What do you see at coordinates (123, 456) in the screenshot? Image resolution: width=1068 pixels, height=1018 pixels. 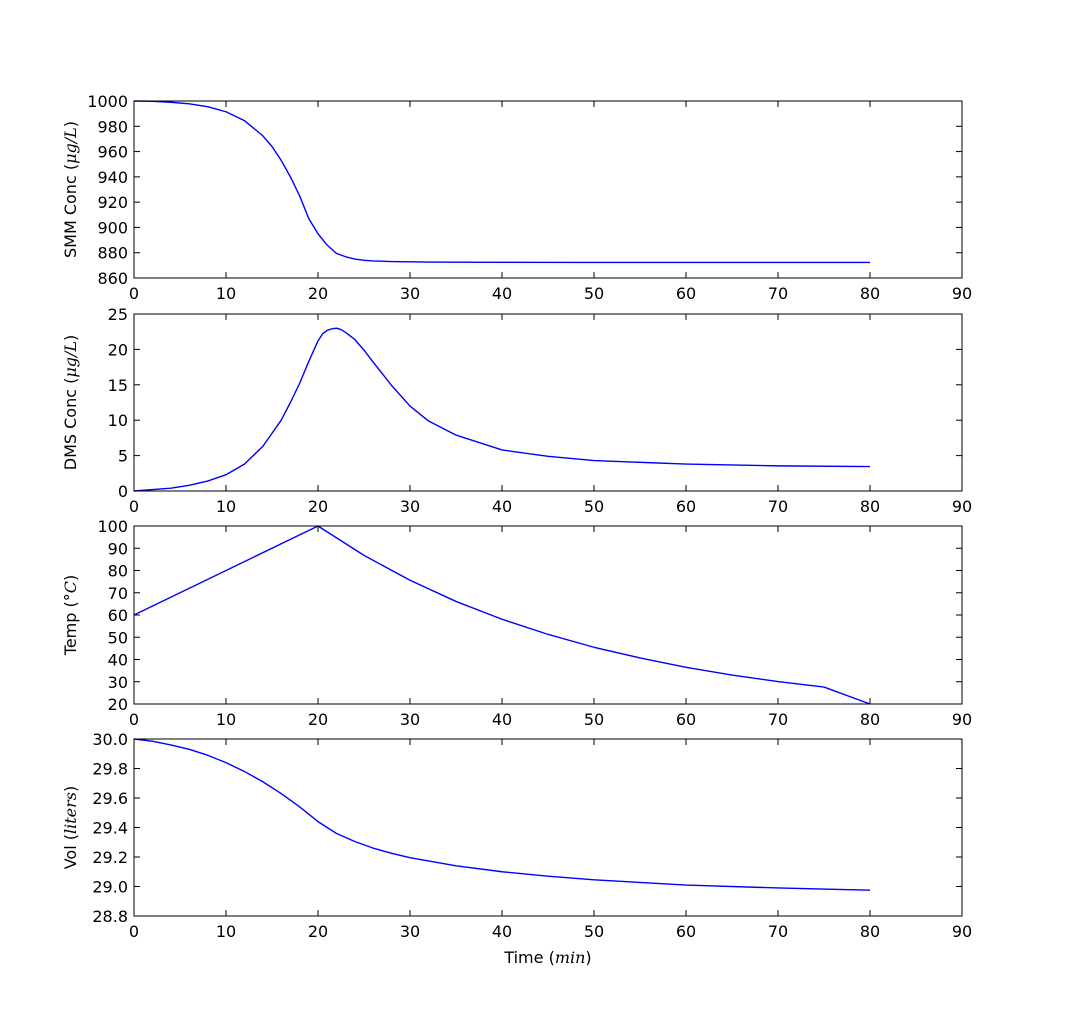 I see `y-tick-label: 5` at bounding box center [123, 456].